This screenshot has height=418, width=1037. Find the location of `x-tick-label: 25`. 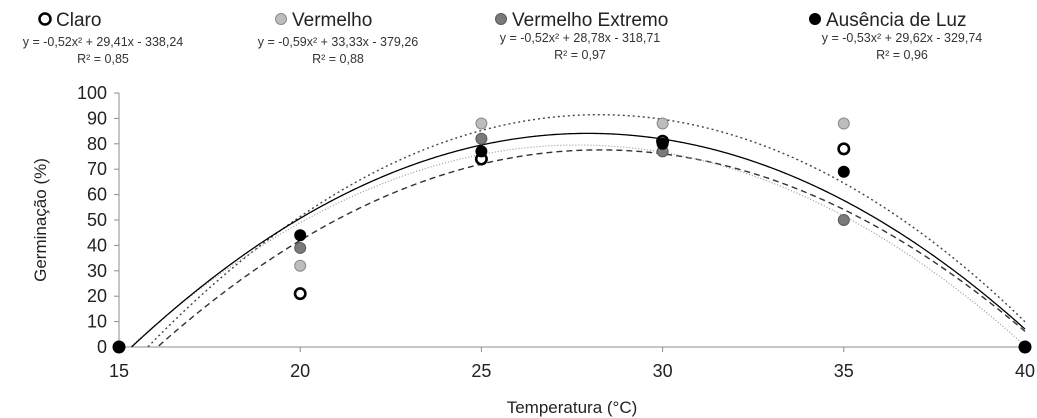

x-tick-label: 25 is located at coordinates (481, 371).